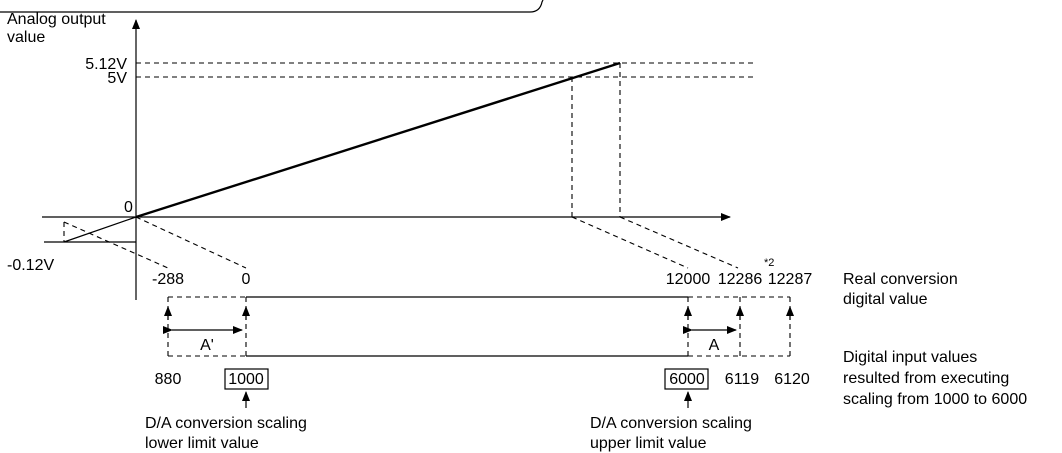  Describe the element at coordinates (30, 265) in the screenshot. I see `tick-neg-0-12v: -0.12V` at that location.